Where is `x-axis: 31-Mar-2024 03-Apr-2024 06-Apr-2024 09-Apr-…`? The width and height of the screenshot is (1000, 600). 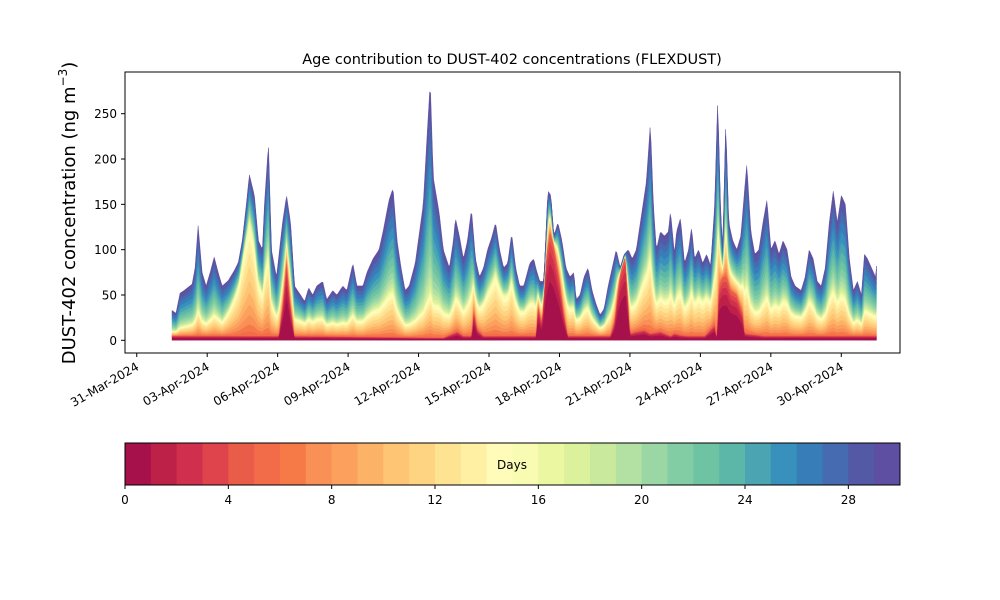
x-axis: 31-Mar-2024 03-Apr-2024 06-Apr-2024 09-Apr-… is located at coordinates (457, 381).